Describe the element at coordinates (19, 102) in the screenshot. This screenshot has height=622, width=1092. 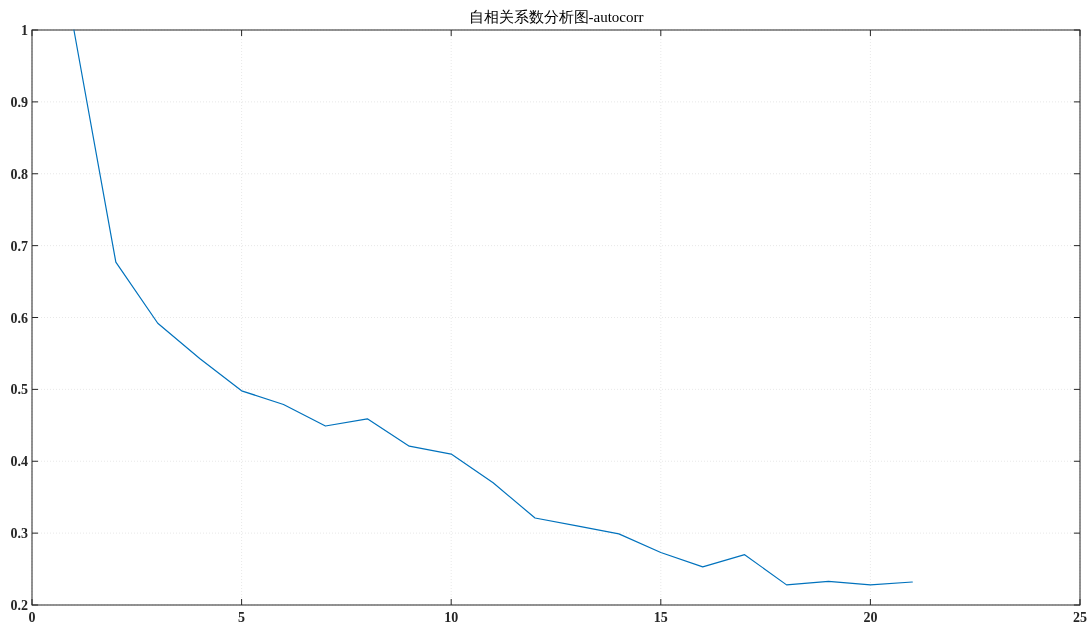
I see `y-tick-label: 0.9` at that location.